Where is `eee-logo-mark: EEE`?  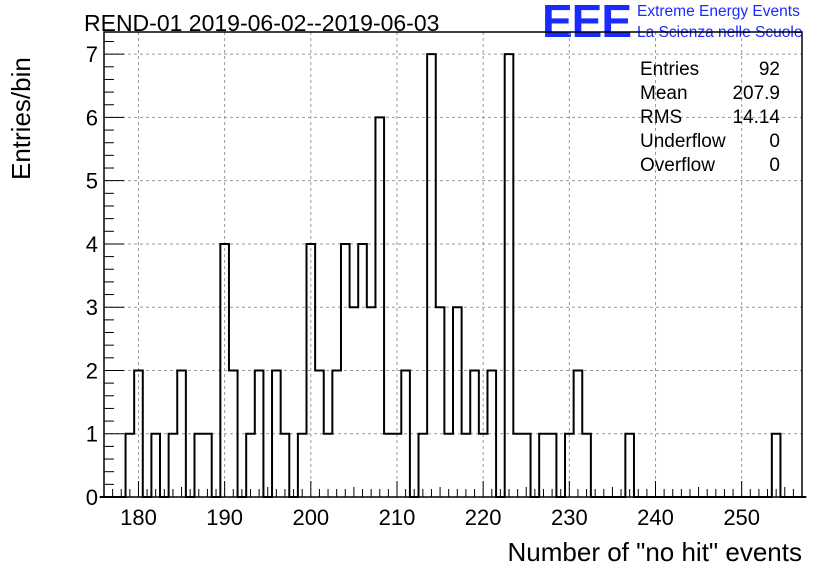 eee-logo-mark: EEE is located at coordinates (587, 23).